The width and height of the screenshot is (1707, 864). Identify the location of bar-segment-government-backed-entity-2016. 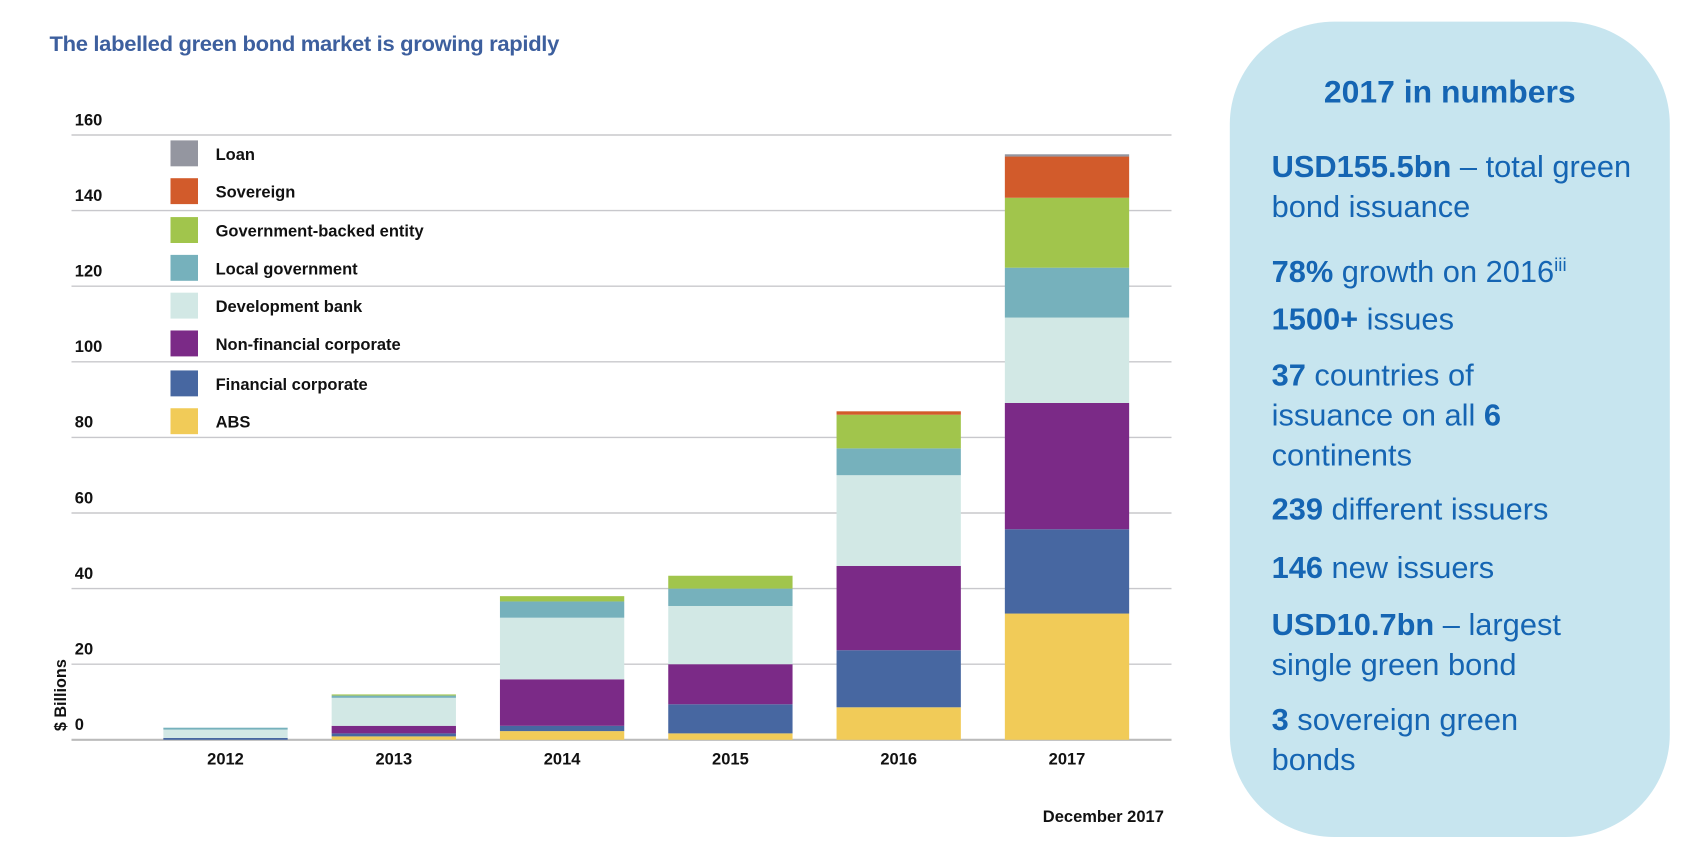
(898, 431).